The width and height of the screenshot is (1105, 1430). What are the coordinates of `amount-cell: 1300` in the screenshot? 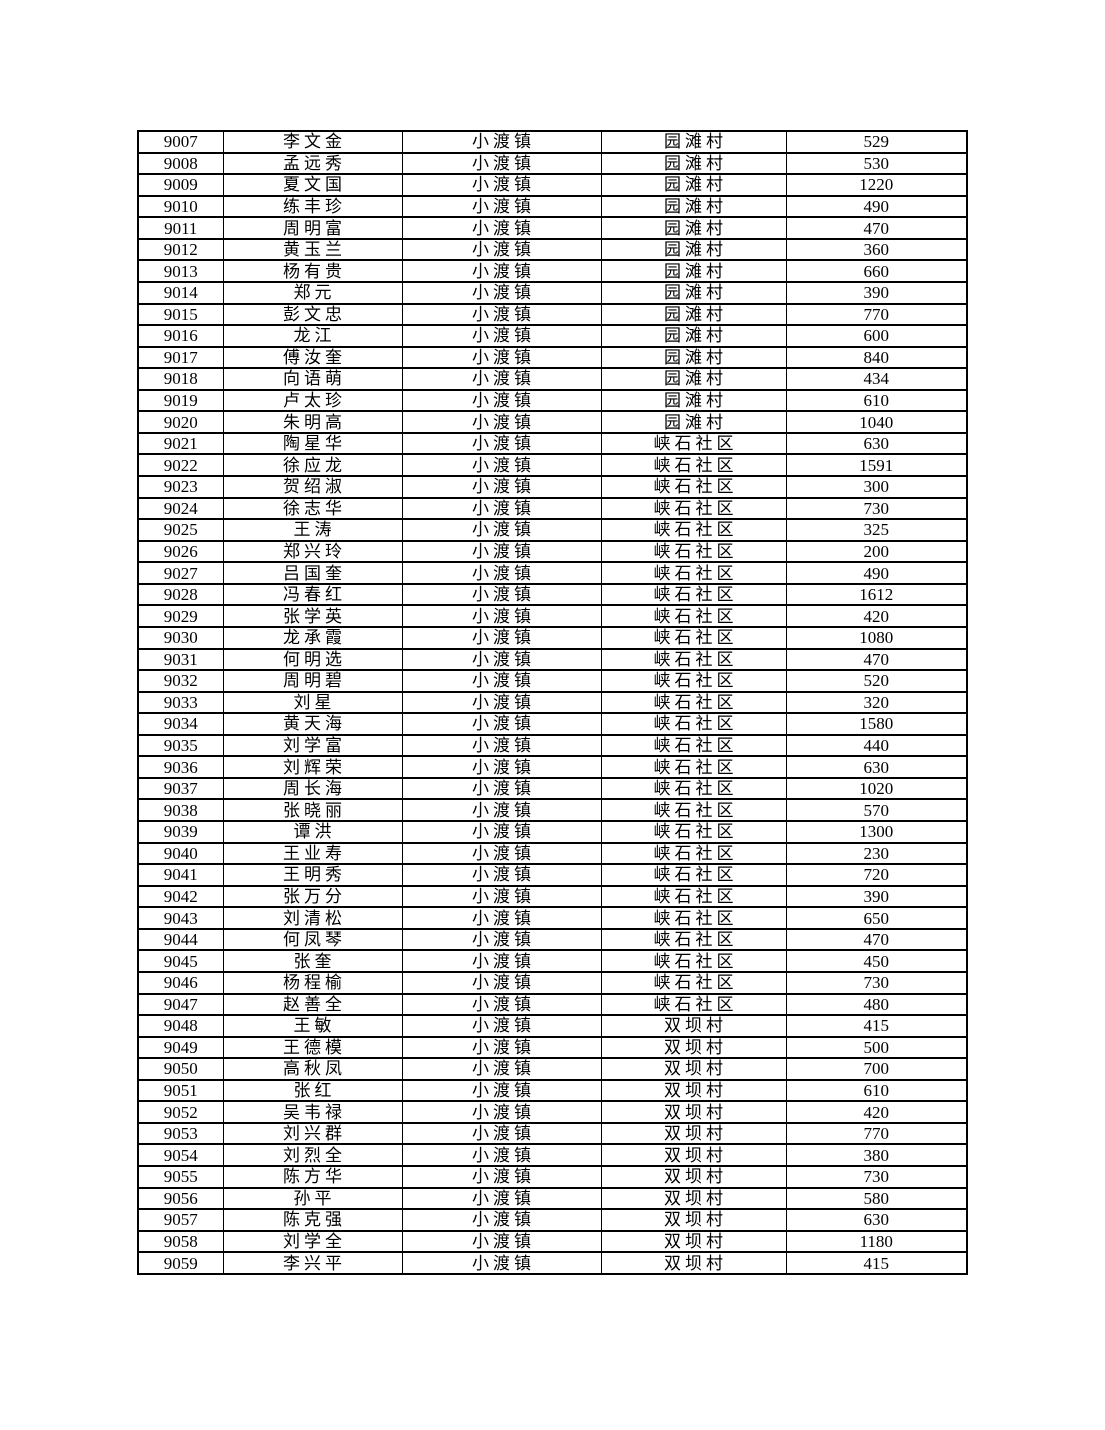 It's located at (876, 832).